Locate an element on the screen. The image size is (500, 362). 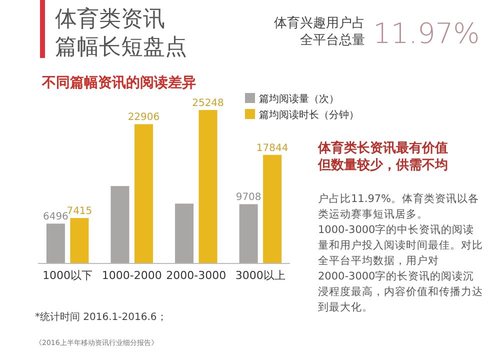
x-tick-label: 1000-2000 is located at coordinates (132, 275).